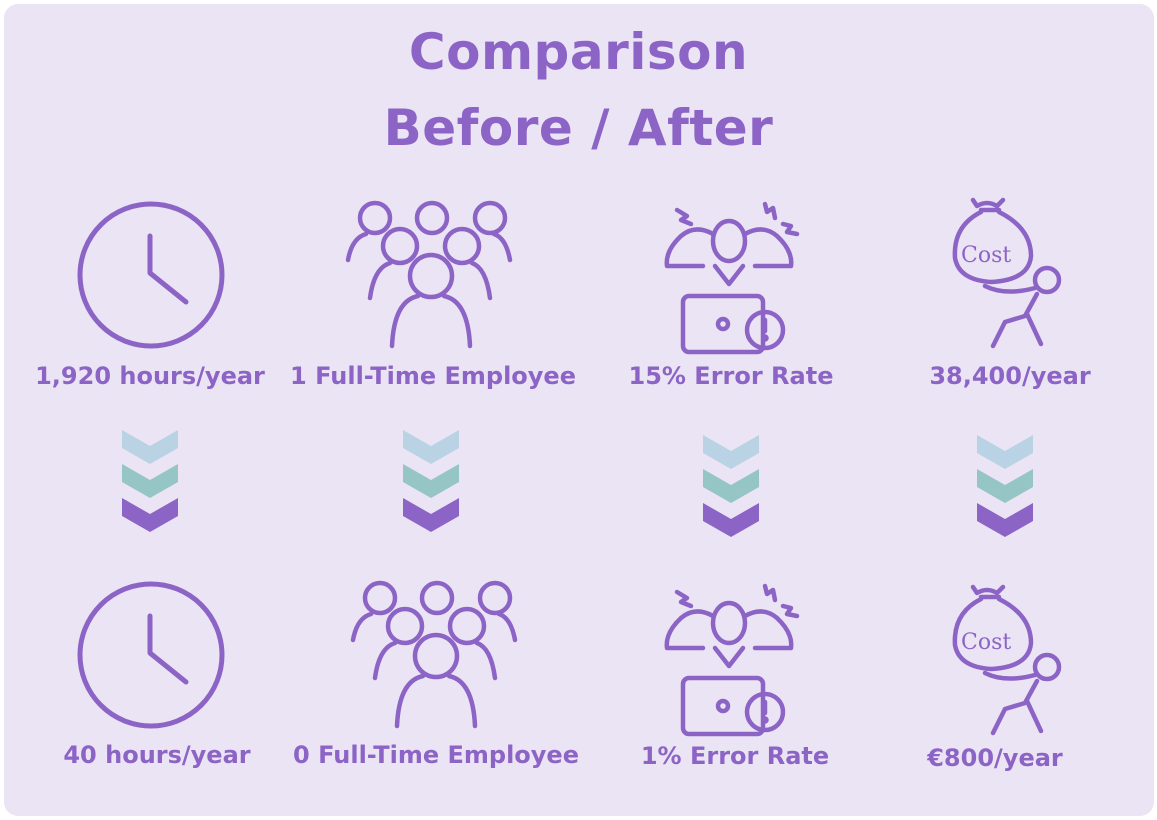 This screenshot has height=820, width=1157. Describe the element at coordinates (433, 376) in the screenshot. I see `before-staff-label: 1 Full-Time Employee` at that location.